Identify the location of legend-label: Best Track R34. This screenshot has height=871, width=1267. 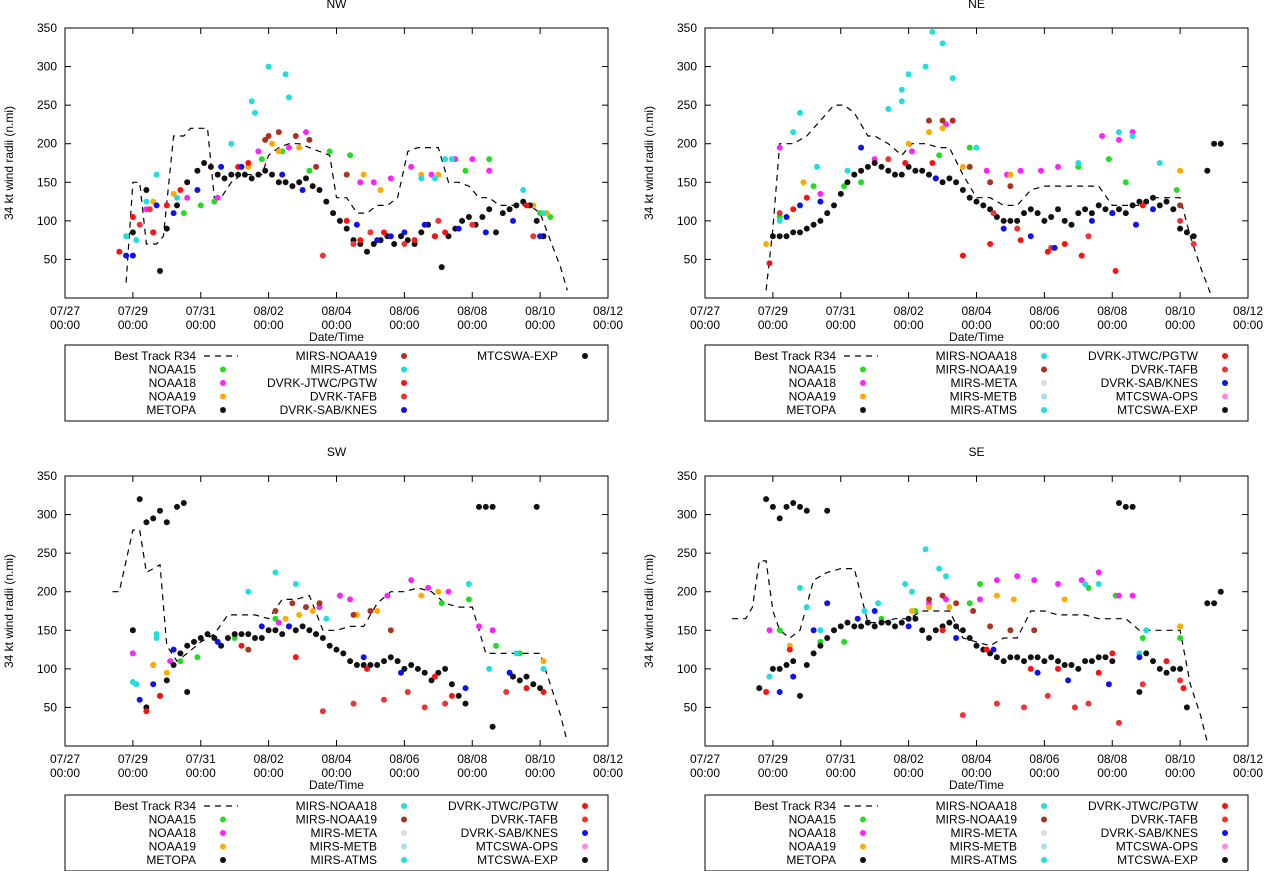
(155, 356).